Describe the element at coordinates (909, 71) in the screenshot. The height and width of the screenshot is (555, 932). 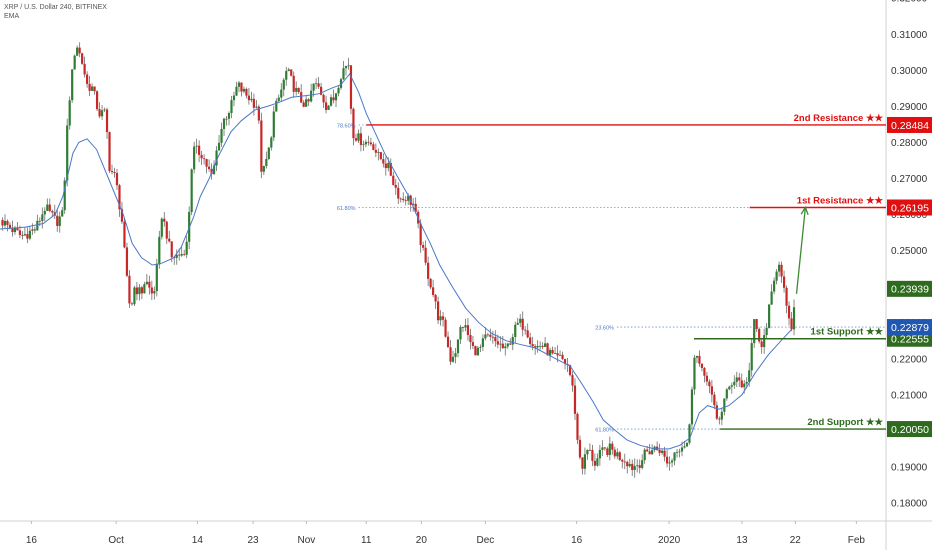
I see `y-tick-label: 0.30000` at that location.